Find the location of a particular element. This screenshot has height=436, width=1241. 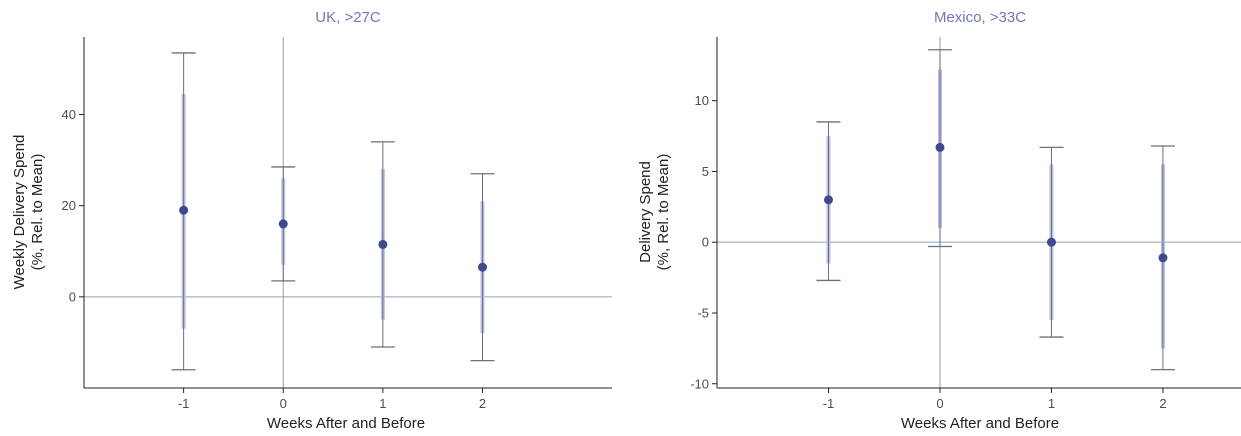

panel-2-y-tick-label: 0 is located at coordinates (705, 242).